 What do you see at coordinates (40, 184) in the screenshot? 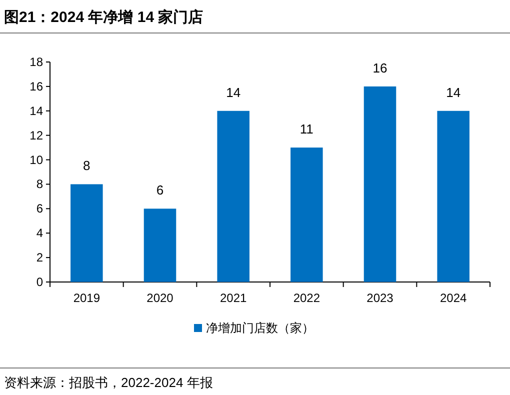
I see `y-tick-label: 8` at bounding box center [40, 184].